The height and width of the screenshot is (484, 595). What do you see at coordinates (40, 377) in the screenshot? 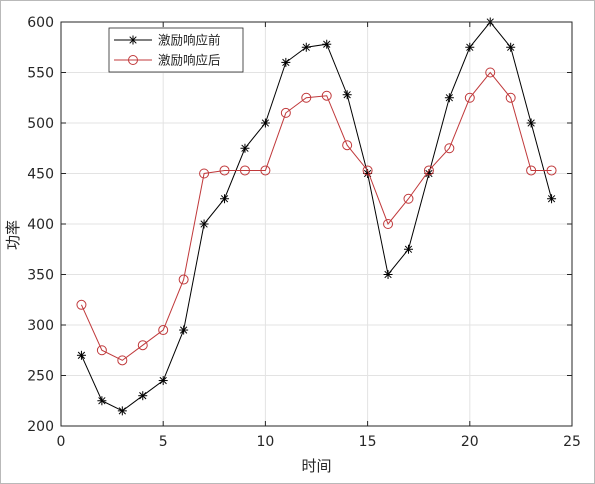
I see `y-tick-label: 250` at bounding box center [40, 377].